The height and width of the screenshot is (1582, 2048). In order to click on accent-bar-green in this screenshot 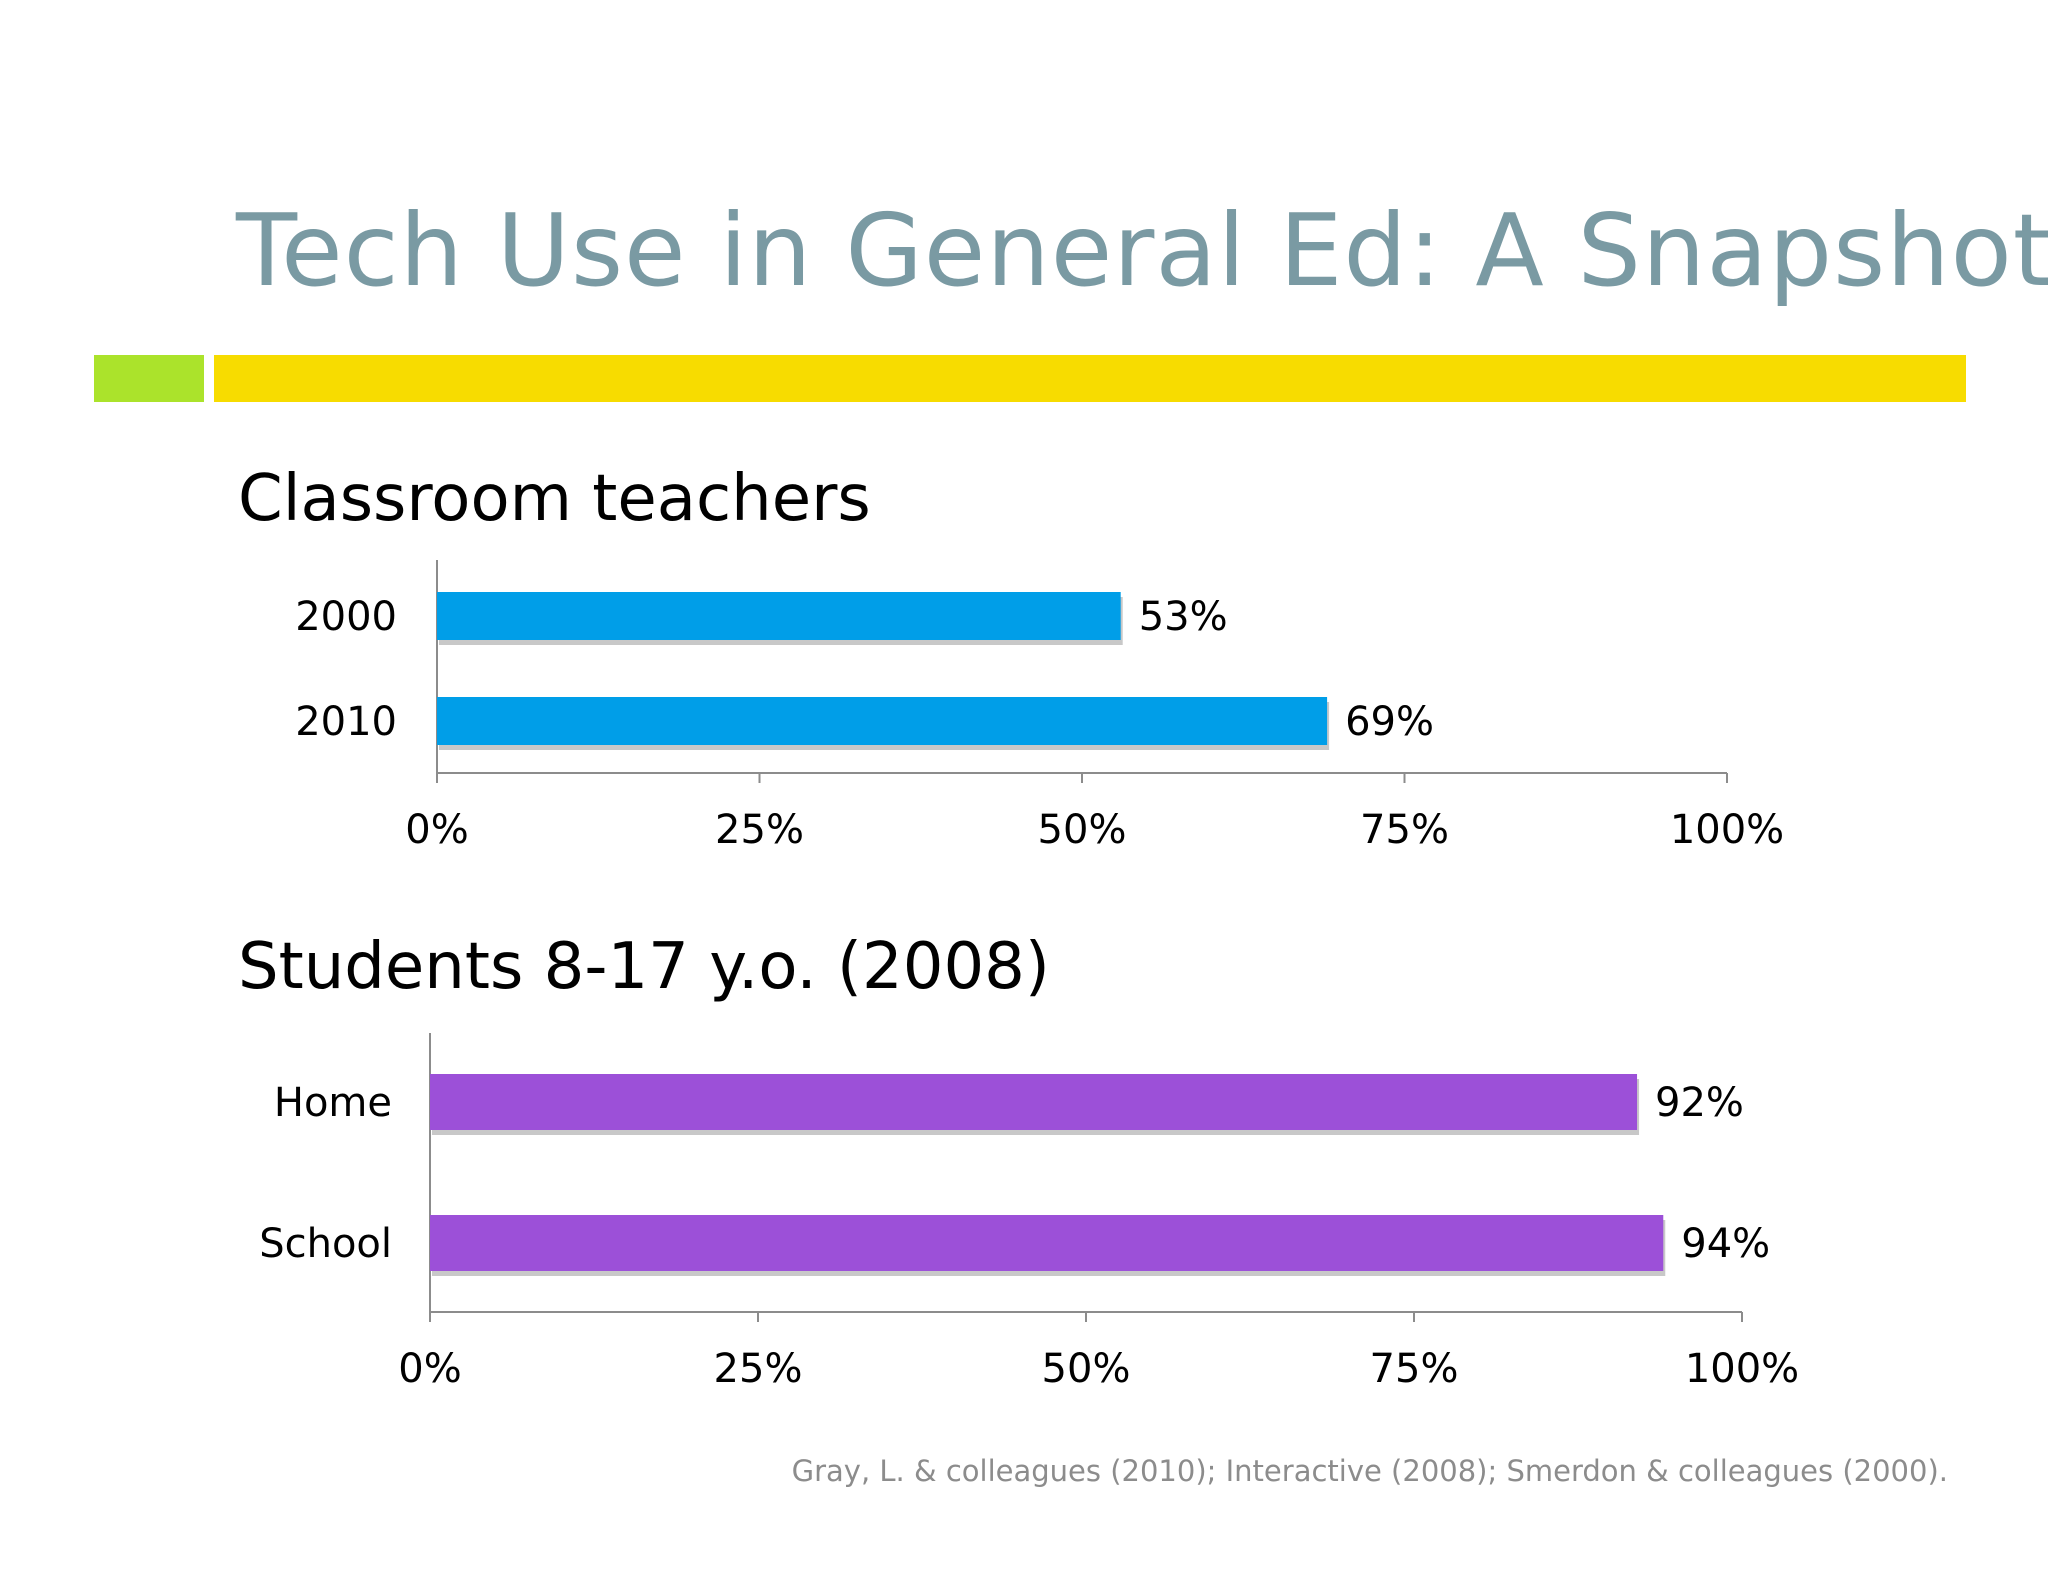, I will do `click(149, 378)`.